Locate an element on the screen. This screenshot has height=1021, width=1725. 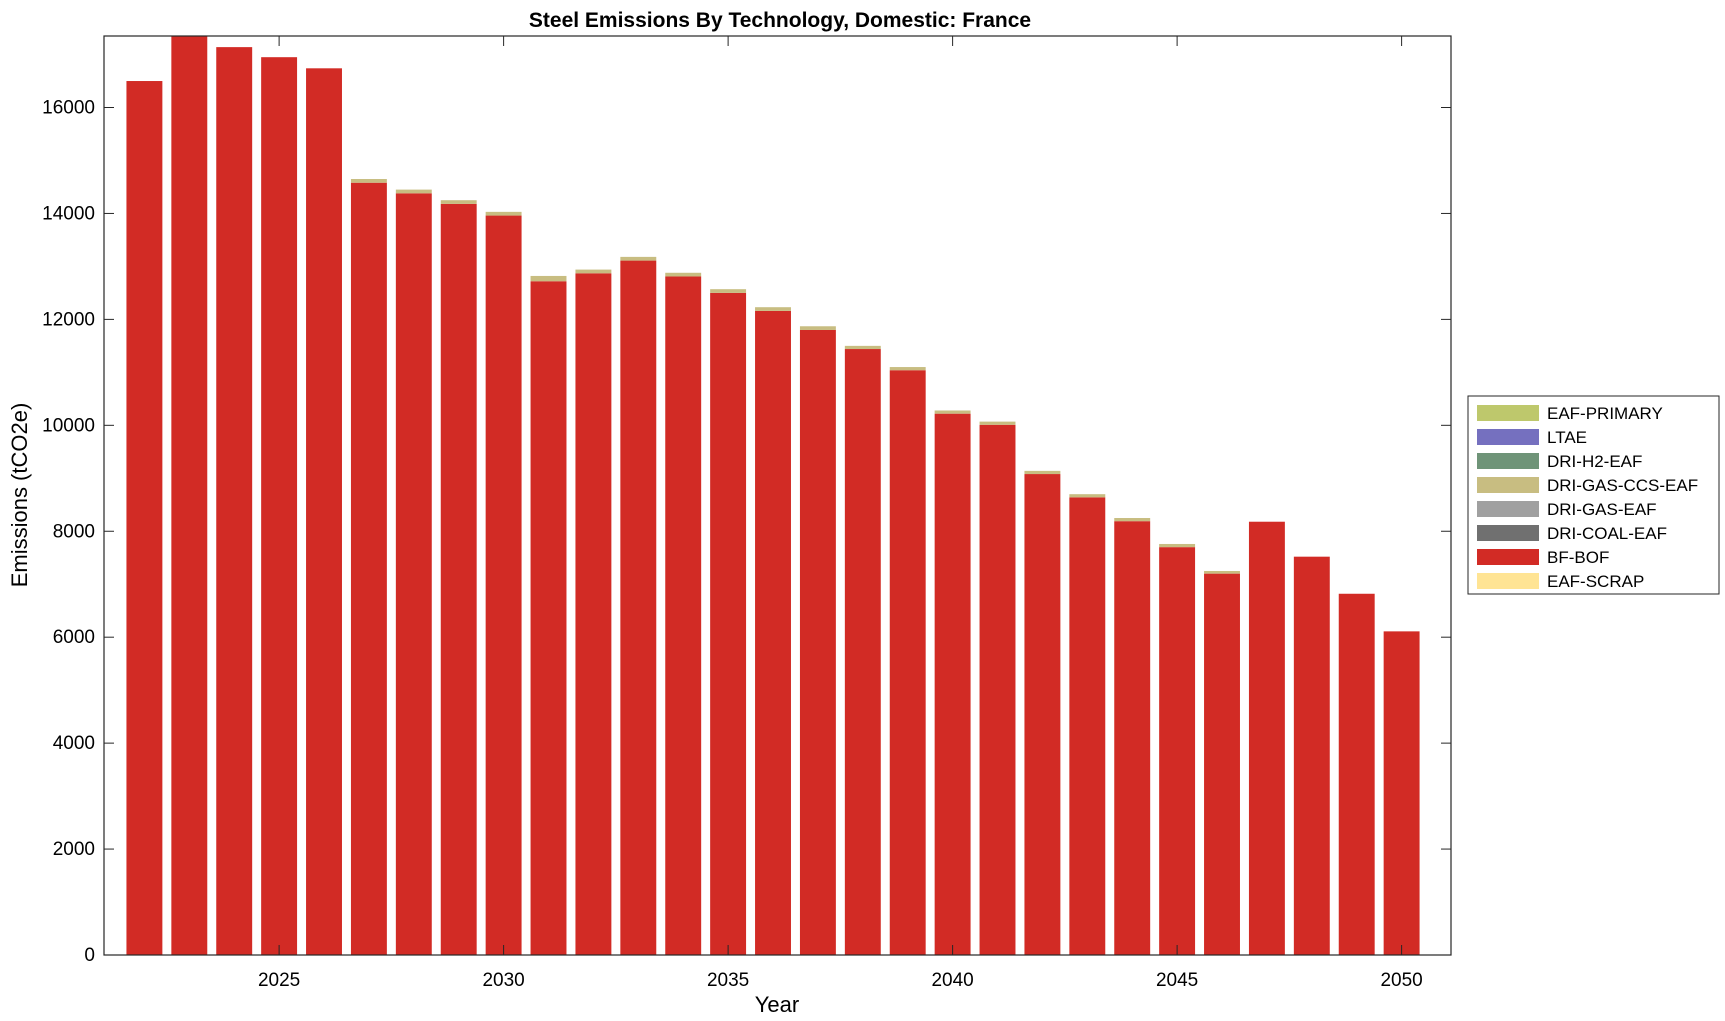
bar-dri-gas-ccs-eaf-2041 is located at coordinates (997, 423).